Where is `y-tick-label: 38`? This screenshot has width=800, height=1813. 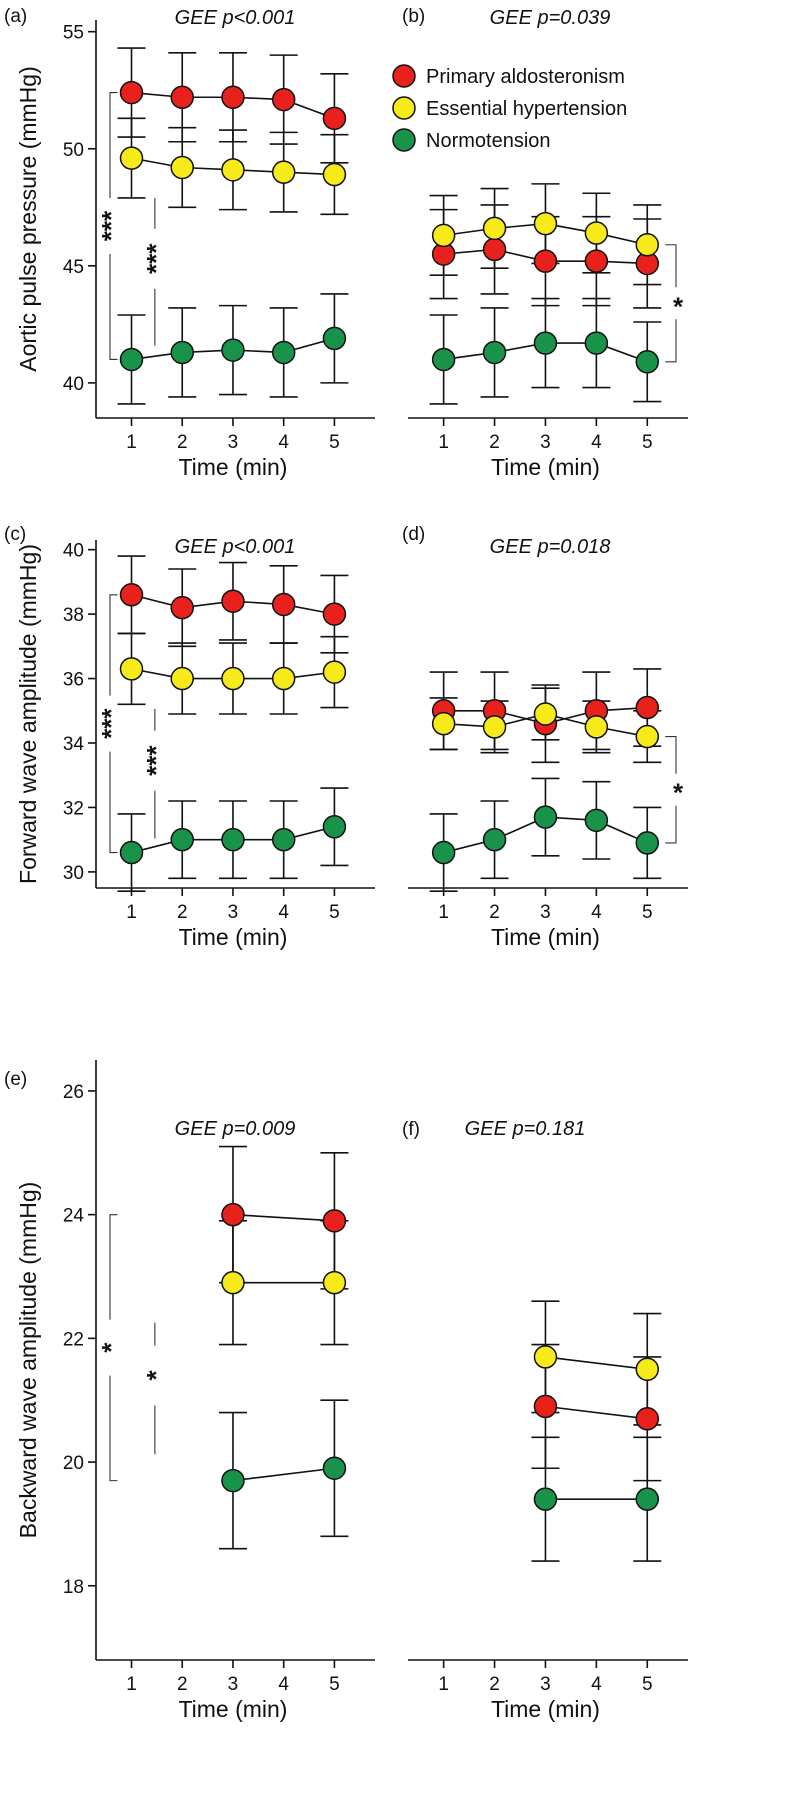
y-tick-label: 38 is located at coordinates (73, 615).